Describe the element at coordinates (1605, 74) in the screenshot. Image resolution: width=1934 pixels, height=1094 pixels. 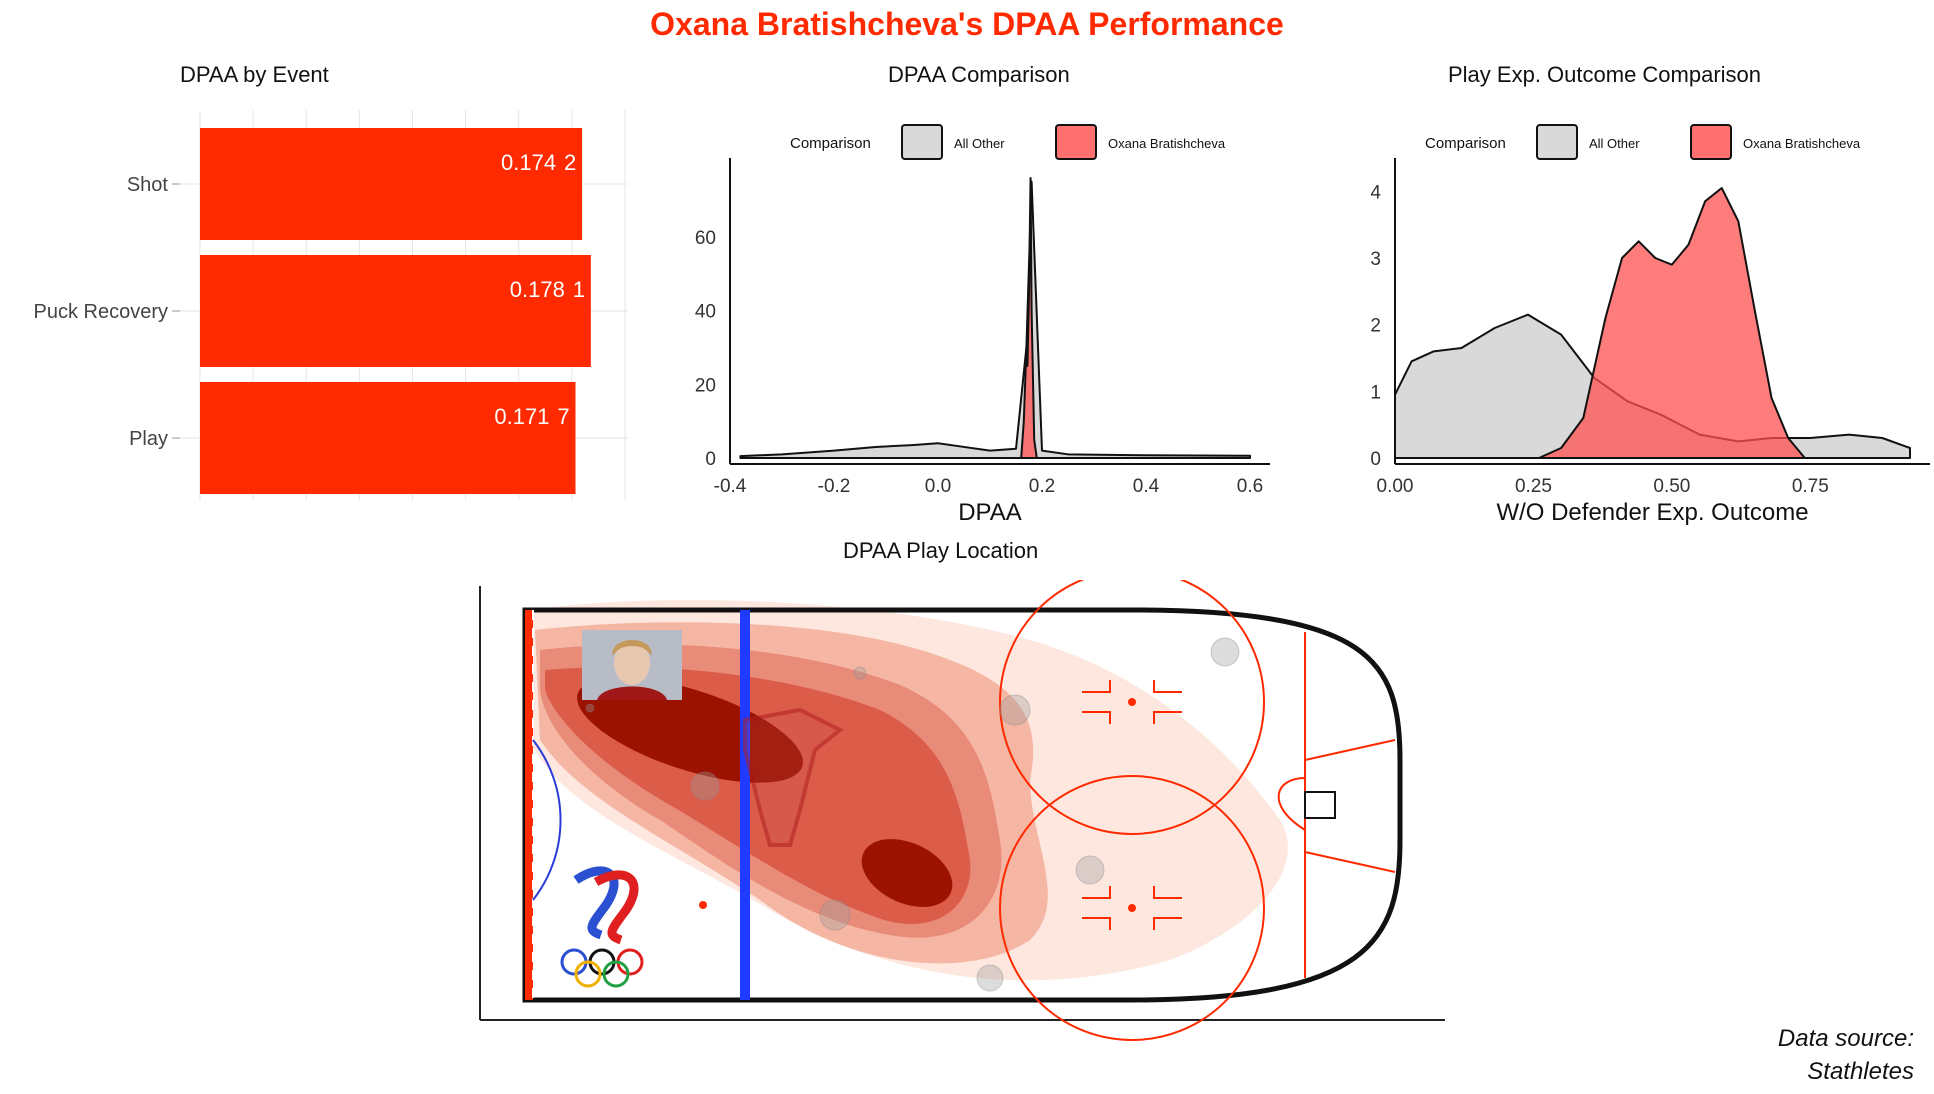
I see `outcome-chart-title: Play Exp. Outcome Comparison` at that location.